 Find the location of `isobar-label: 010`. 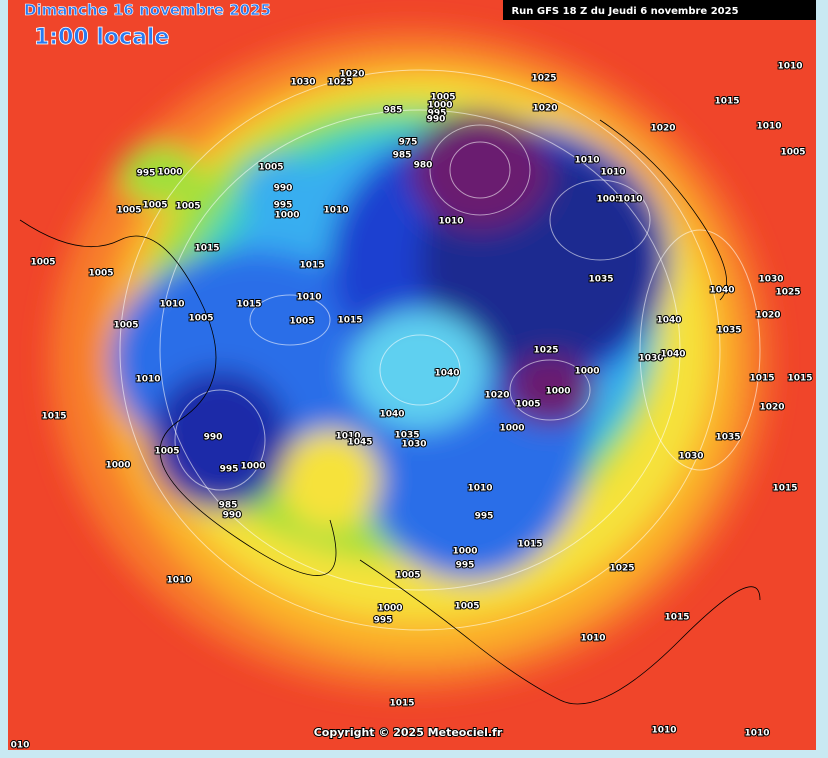

isobar-label: 010 is located at coordinates (20, 746).